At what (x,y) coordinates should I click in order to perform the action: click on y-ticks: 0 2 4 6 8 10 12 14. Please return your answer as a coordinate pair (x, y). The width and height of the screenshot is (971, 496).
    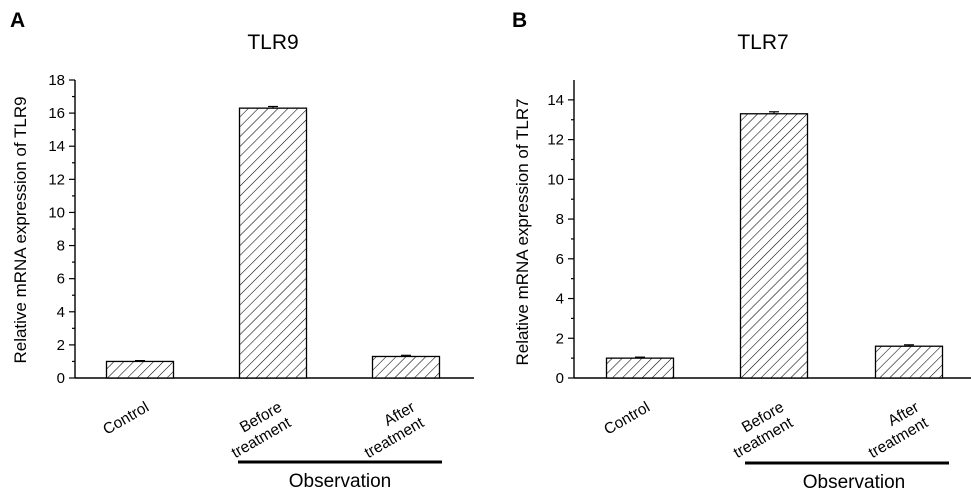
    Looking at the image, I should click on (560, 239).